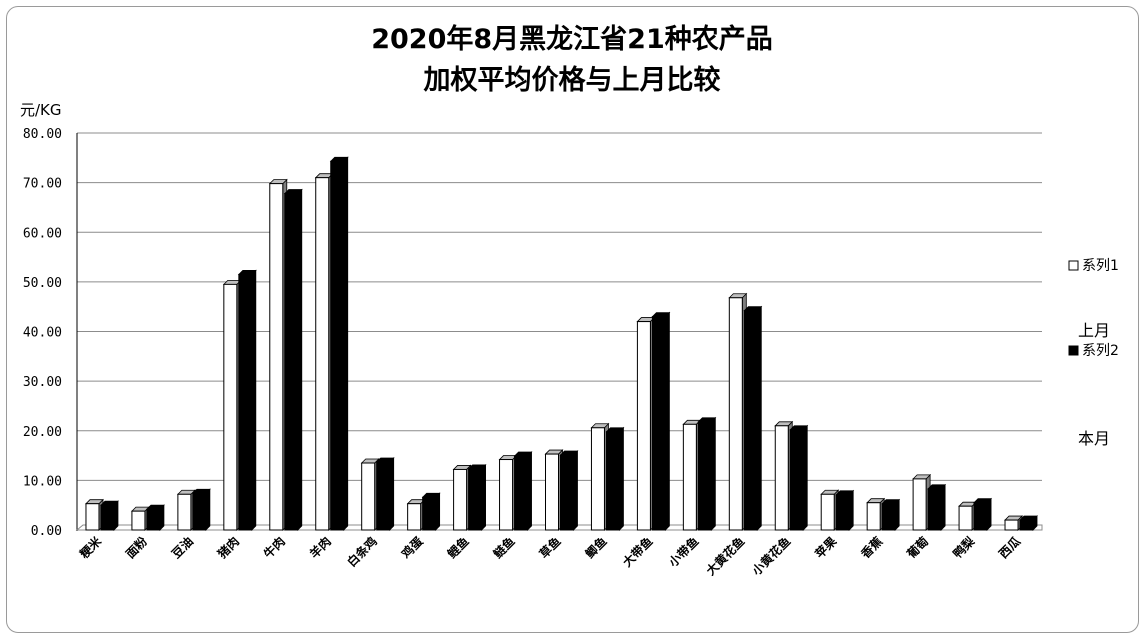 This screenshot has width=1147, height=641. Describe the element at coordinates (320, 548) in the screenshot. I see `x-tick-label: 羊肉` at that location.